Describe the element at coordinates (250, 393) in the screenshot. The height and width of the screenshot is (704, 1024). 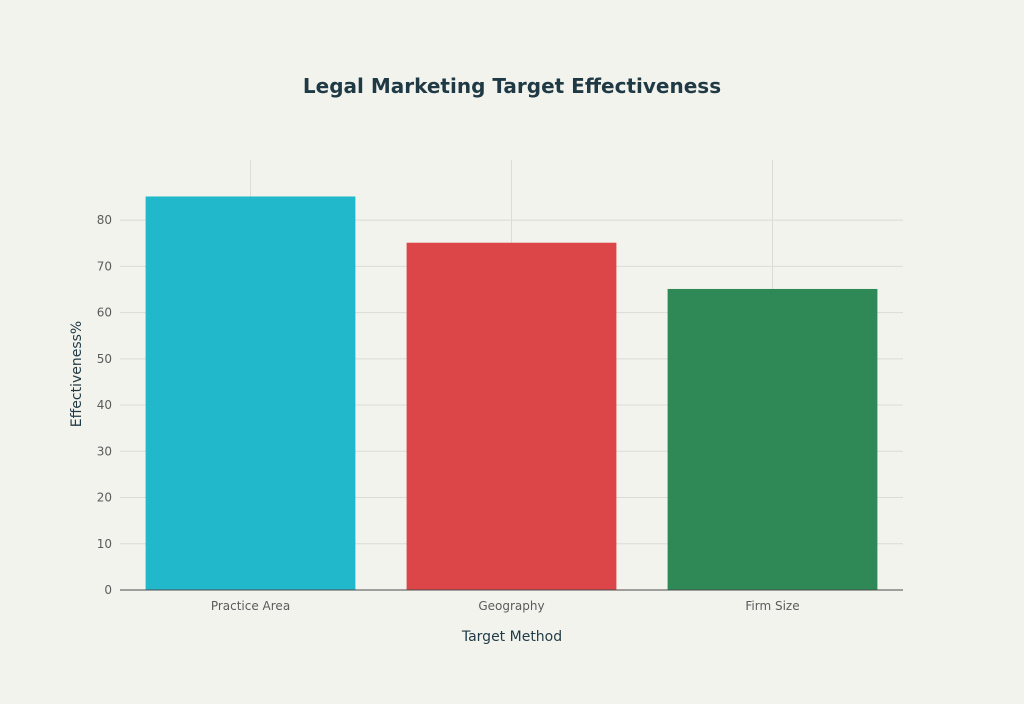
I see `bar-practice-area` at that location.